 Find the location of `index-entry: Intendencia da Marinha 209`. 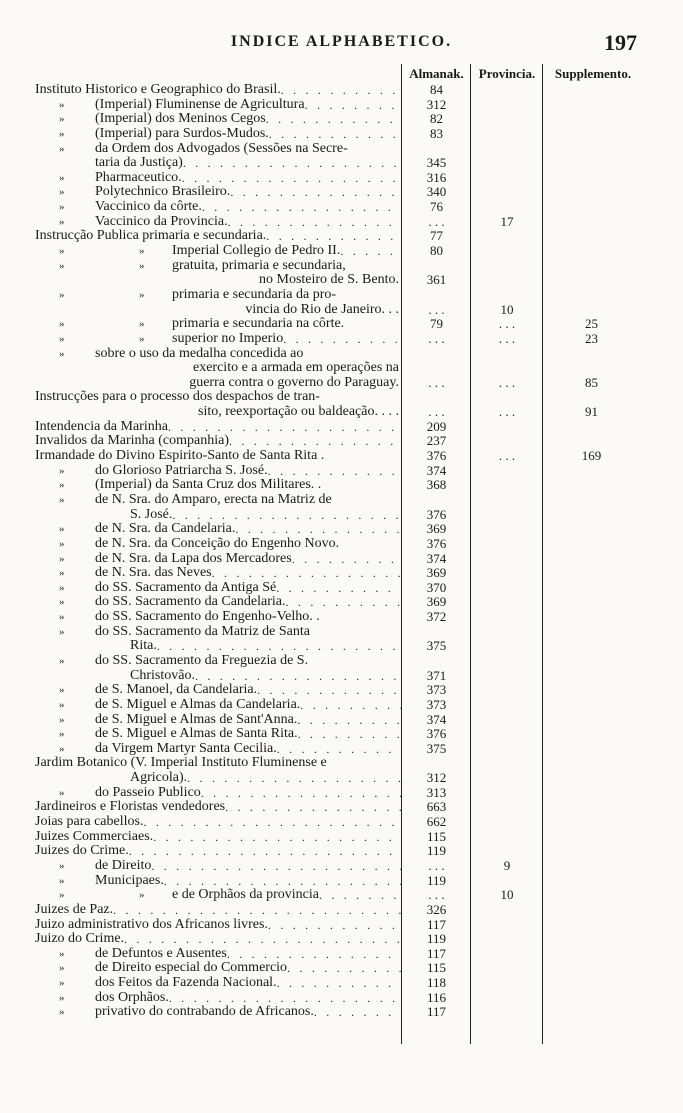

index-entry: Intendencia da Marinha 209 is located at coordinates (337, 427).